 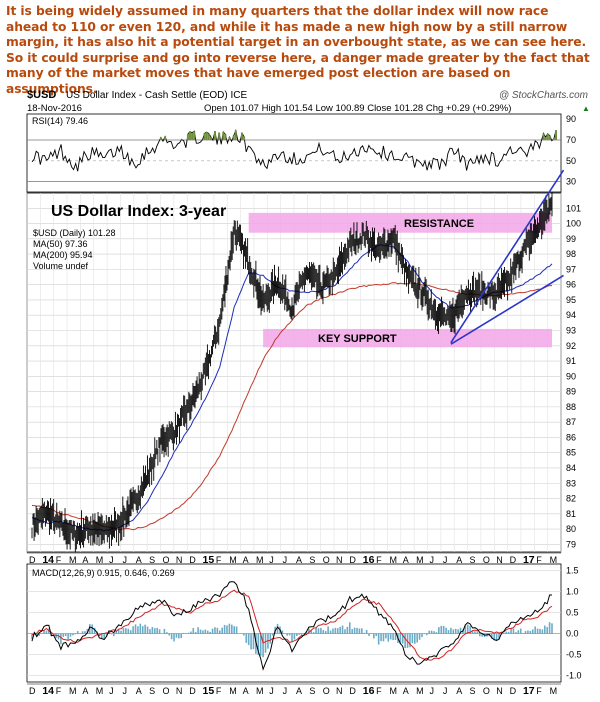 What do you see at coordinates (571, 300) in the screenshot?
I see `price-tick-label: 95` at bounding box center [571, 300].